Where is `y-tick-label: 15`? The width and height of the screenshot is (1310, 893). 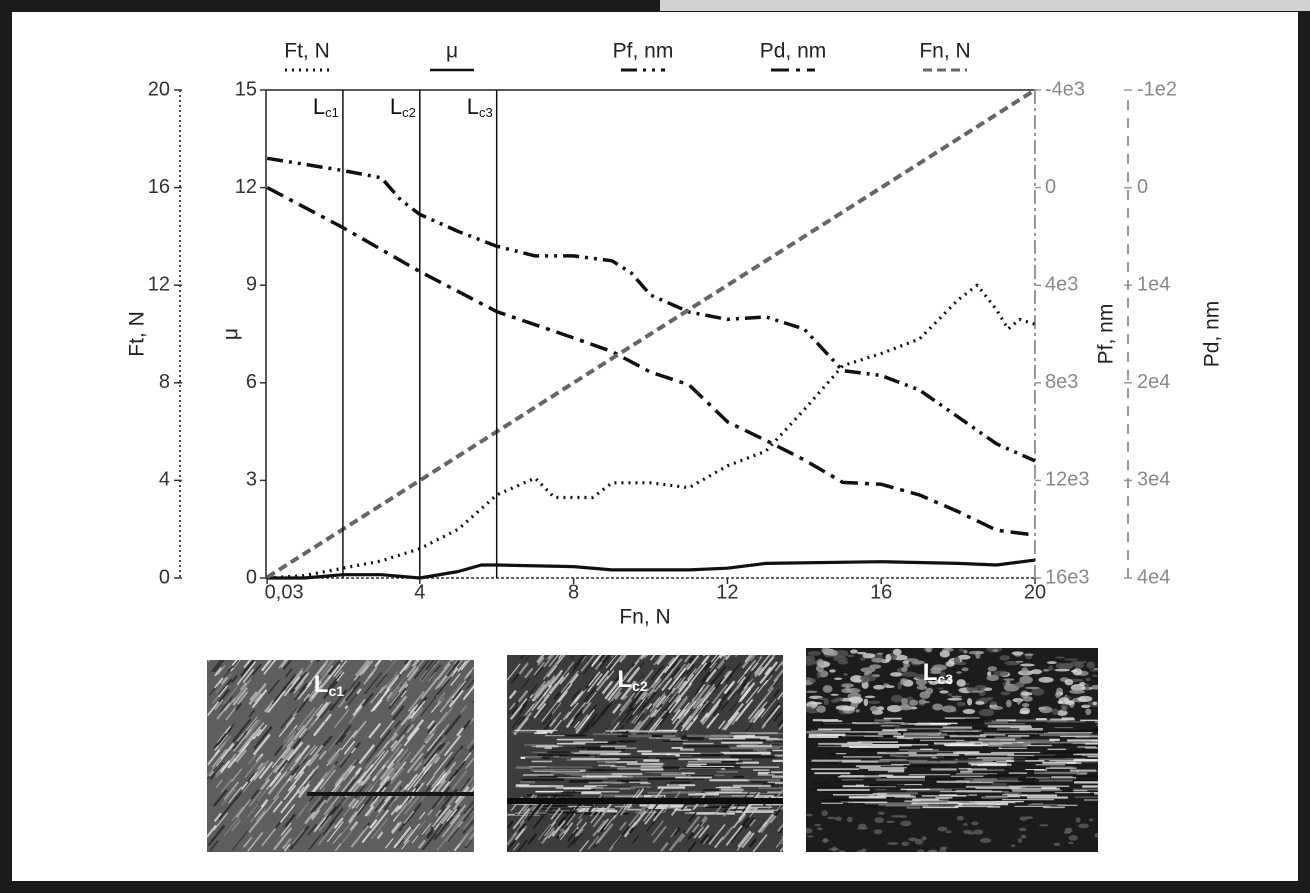
y-tick-label: 15 is located at coordinates (246, 89).